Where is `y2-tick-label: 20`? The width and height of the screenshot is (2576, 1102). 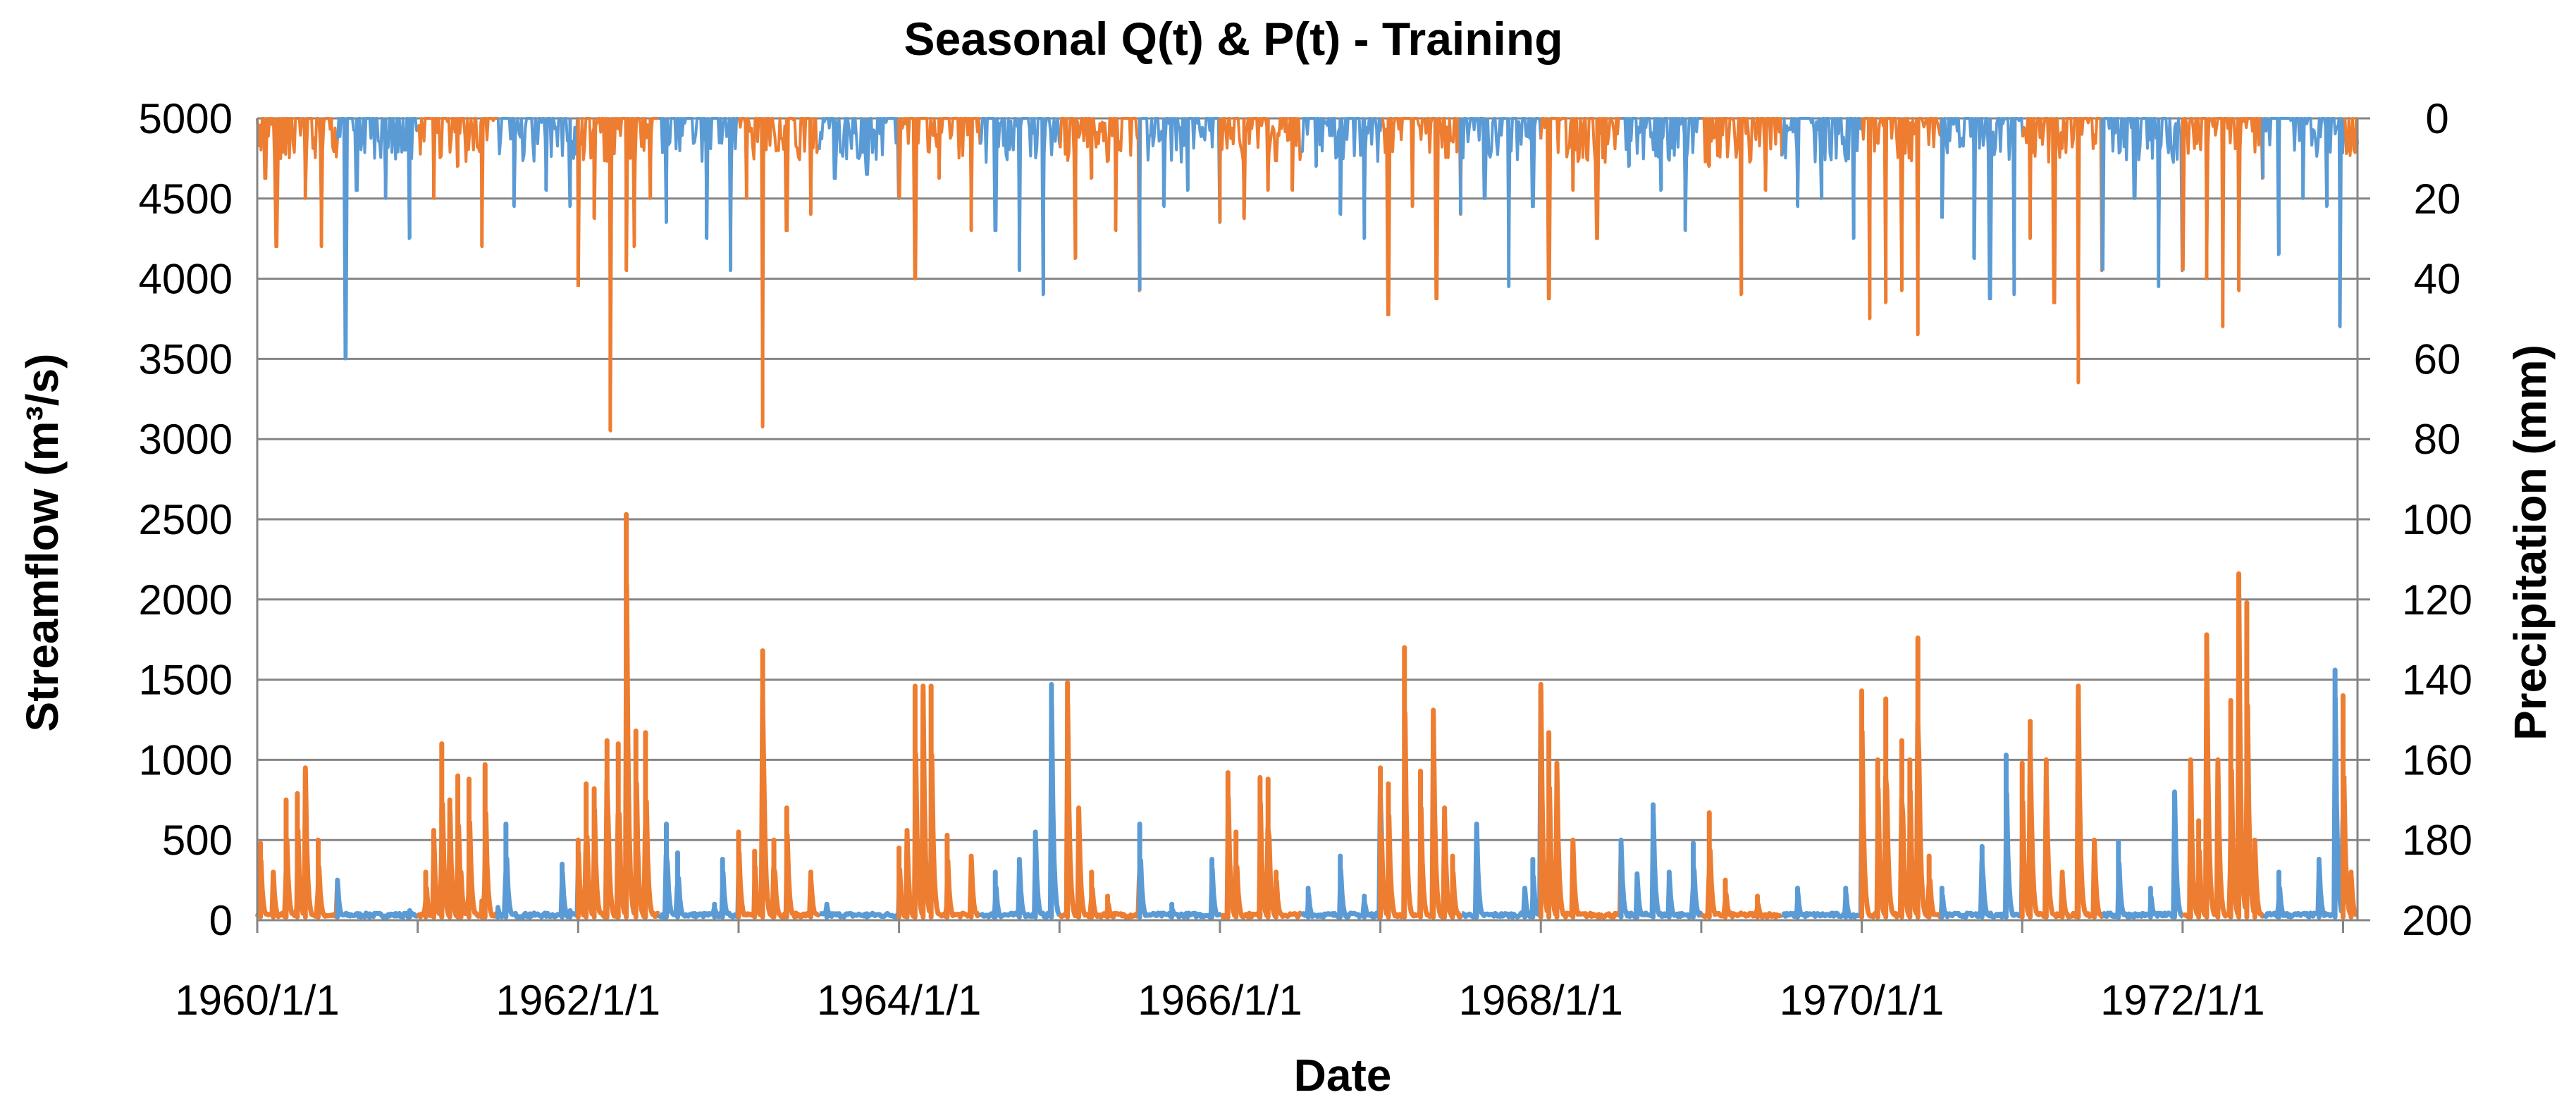
y2-tick-label: 20 is located at coordinates (2437, 199).